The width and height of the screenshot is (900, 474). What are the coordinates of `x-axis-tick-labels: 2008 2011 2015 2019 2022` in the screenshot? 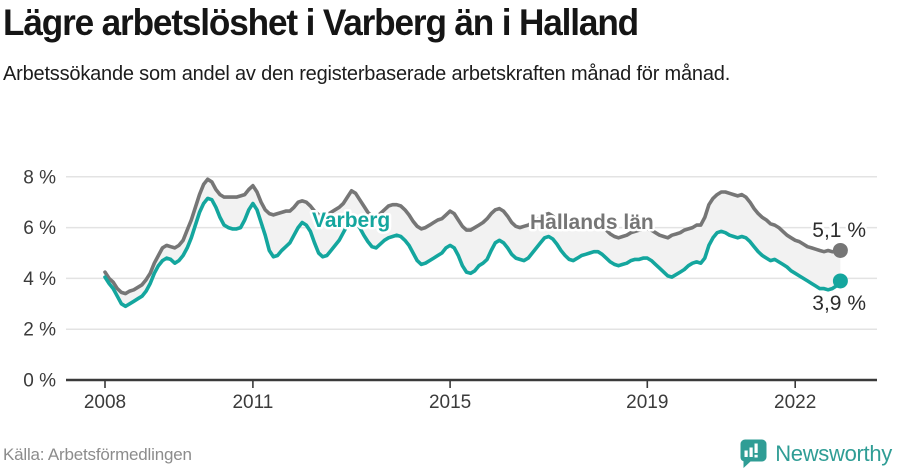 It's located at (450, 402).